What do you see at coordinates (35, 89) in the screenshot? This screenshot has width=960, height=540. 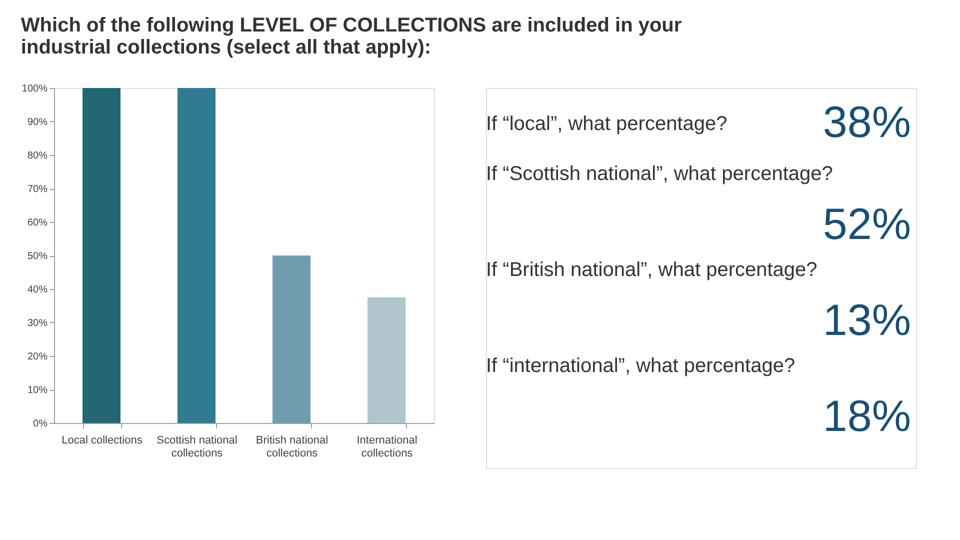 I see `y-tick-label: 100%` at bounding box center [35, 89].